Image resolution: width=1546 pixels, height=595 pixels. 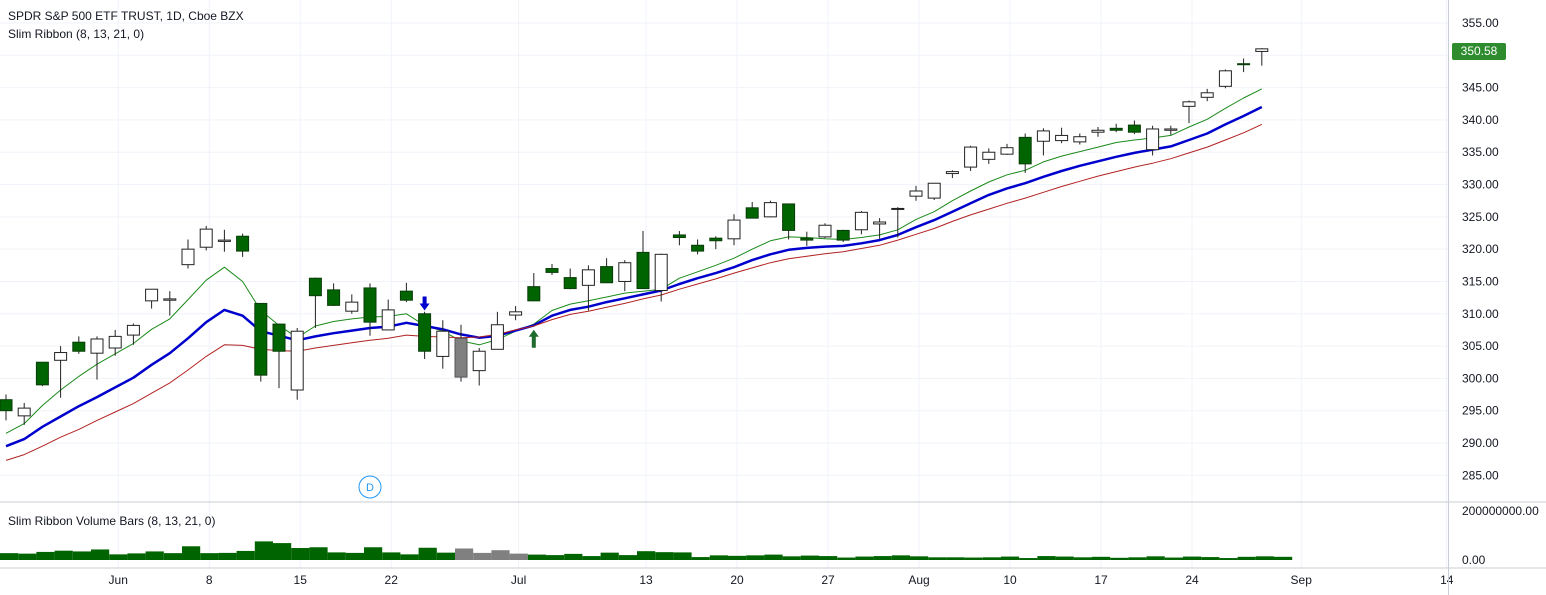 What do you see at coordinates (479, 322) in the screenshot?
I see `signal-arrows` at bounding box center [479, 322].